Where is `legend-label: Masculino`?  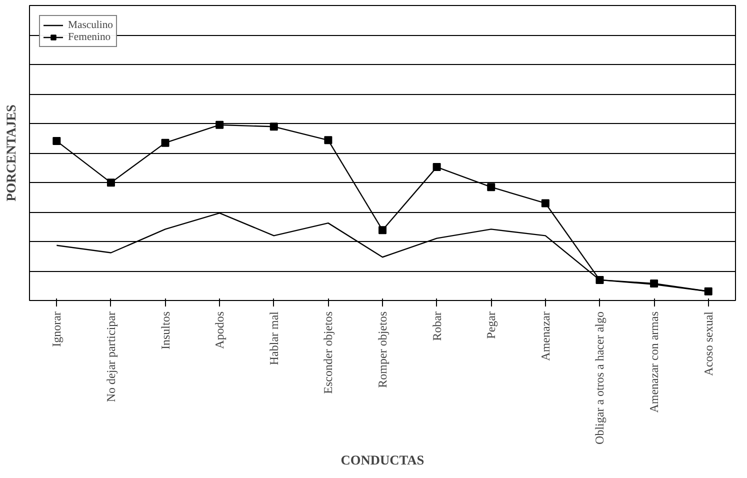 legend-label: Masculino is located at coordinates (90, 25).